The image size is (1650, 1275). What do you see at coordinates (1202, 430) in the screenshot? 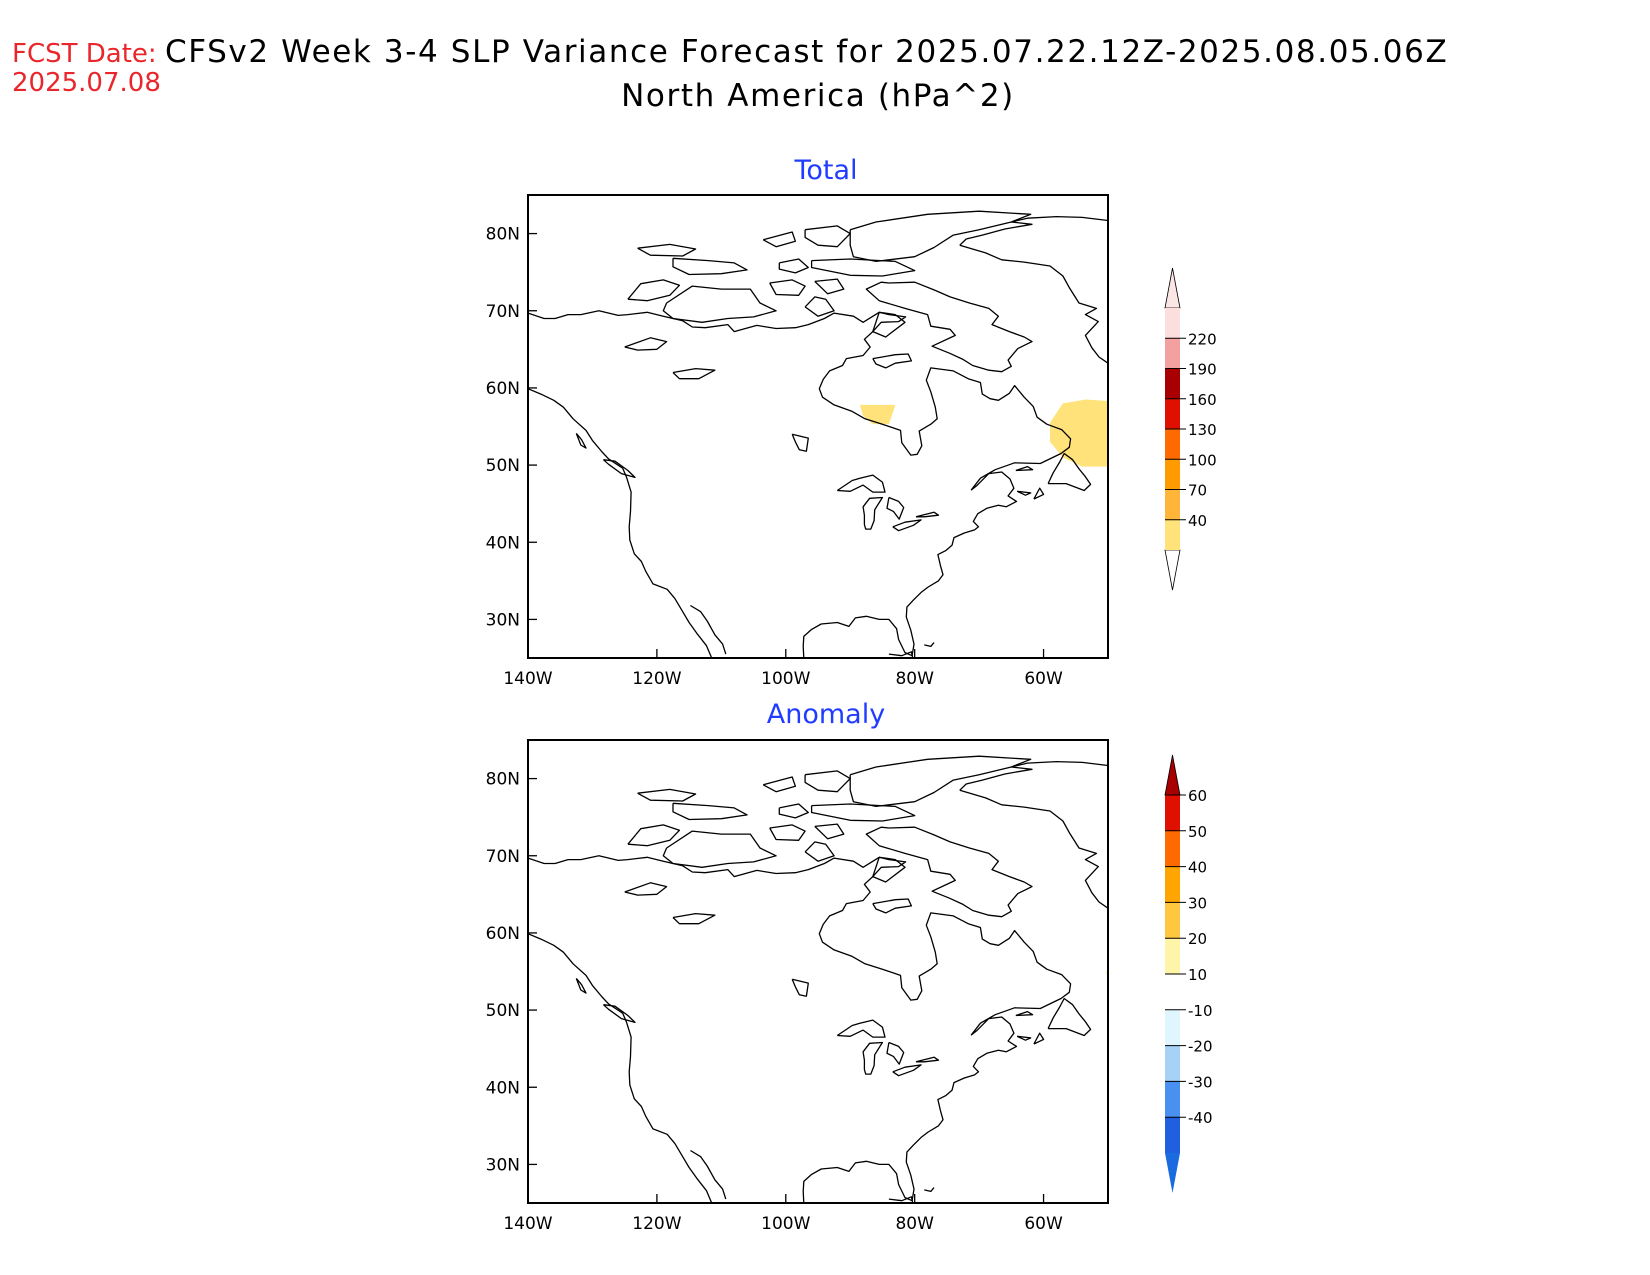
I see `colorbar-label: 130` at bounding box center [1202, 430].